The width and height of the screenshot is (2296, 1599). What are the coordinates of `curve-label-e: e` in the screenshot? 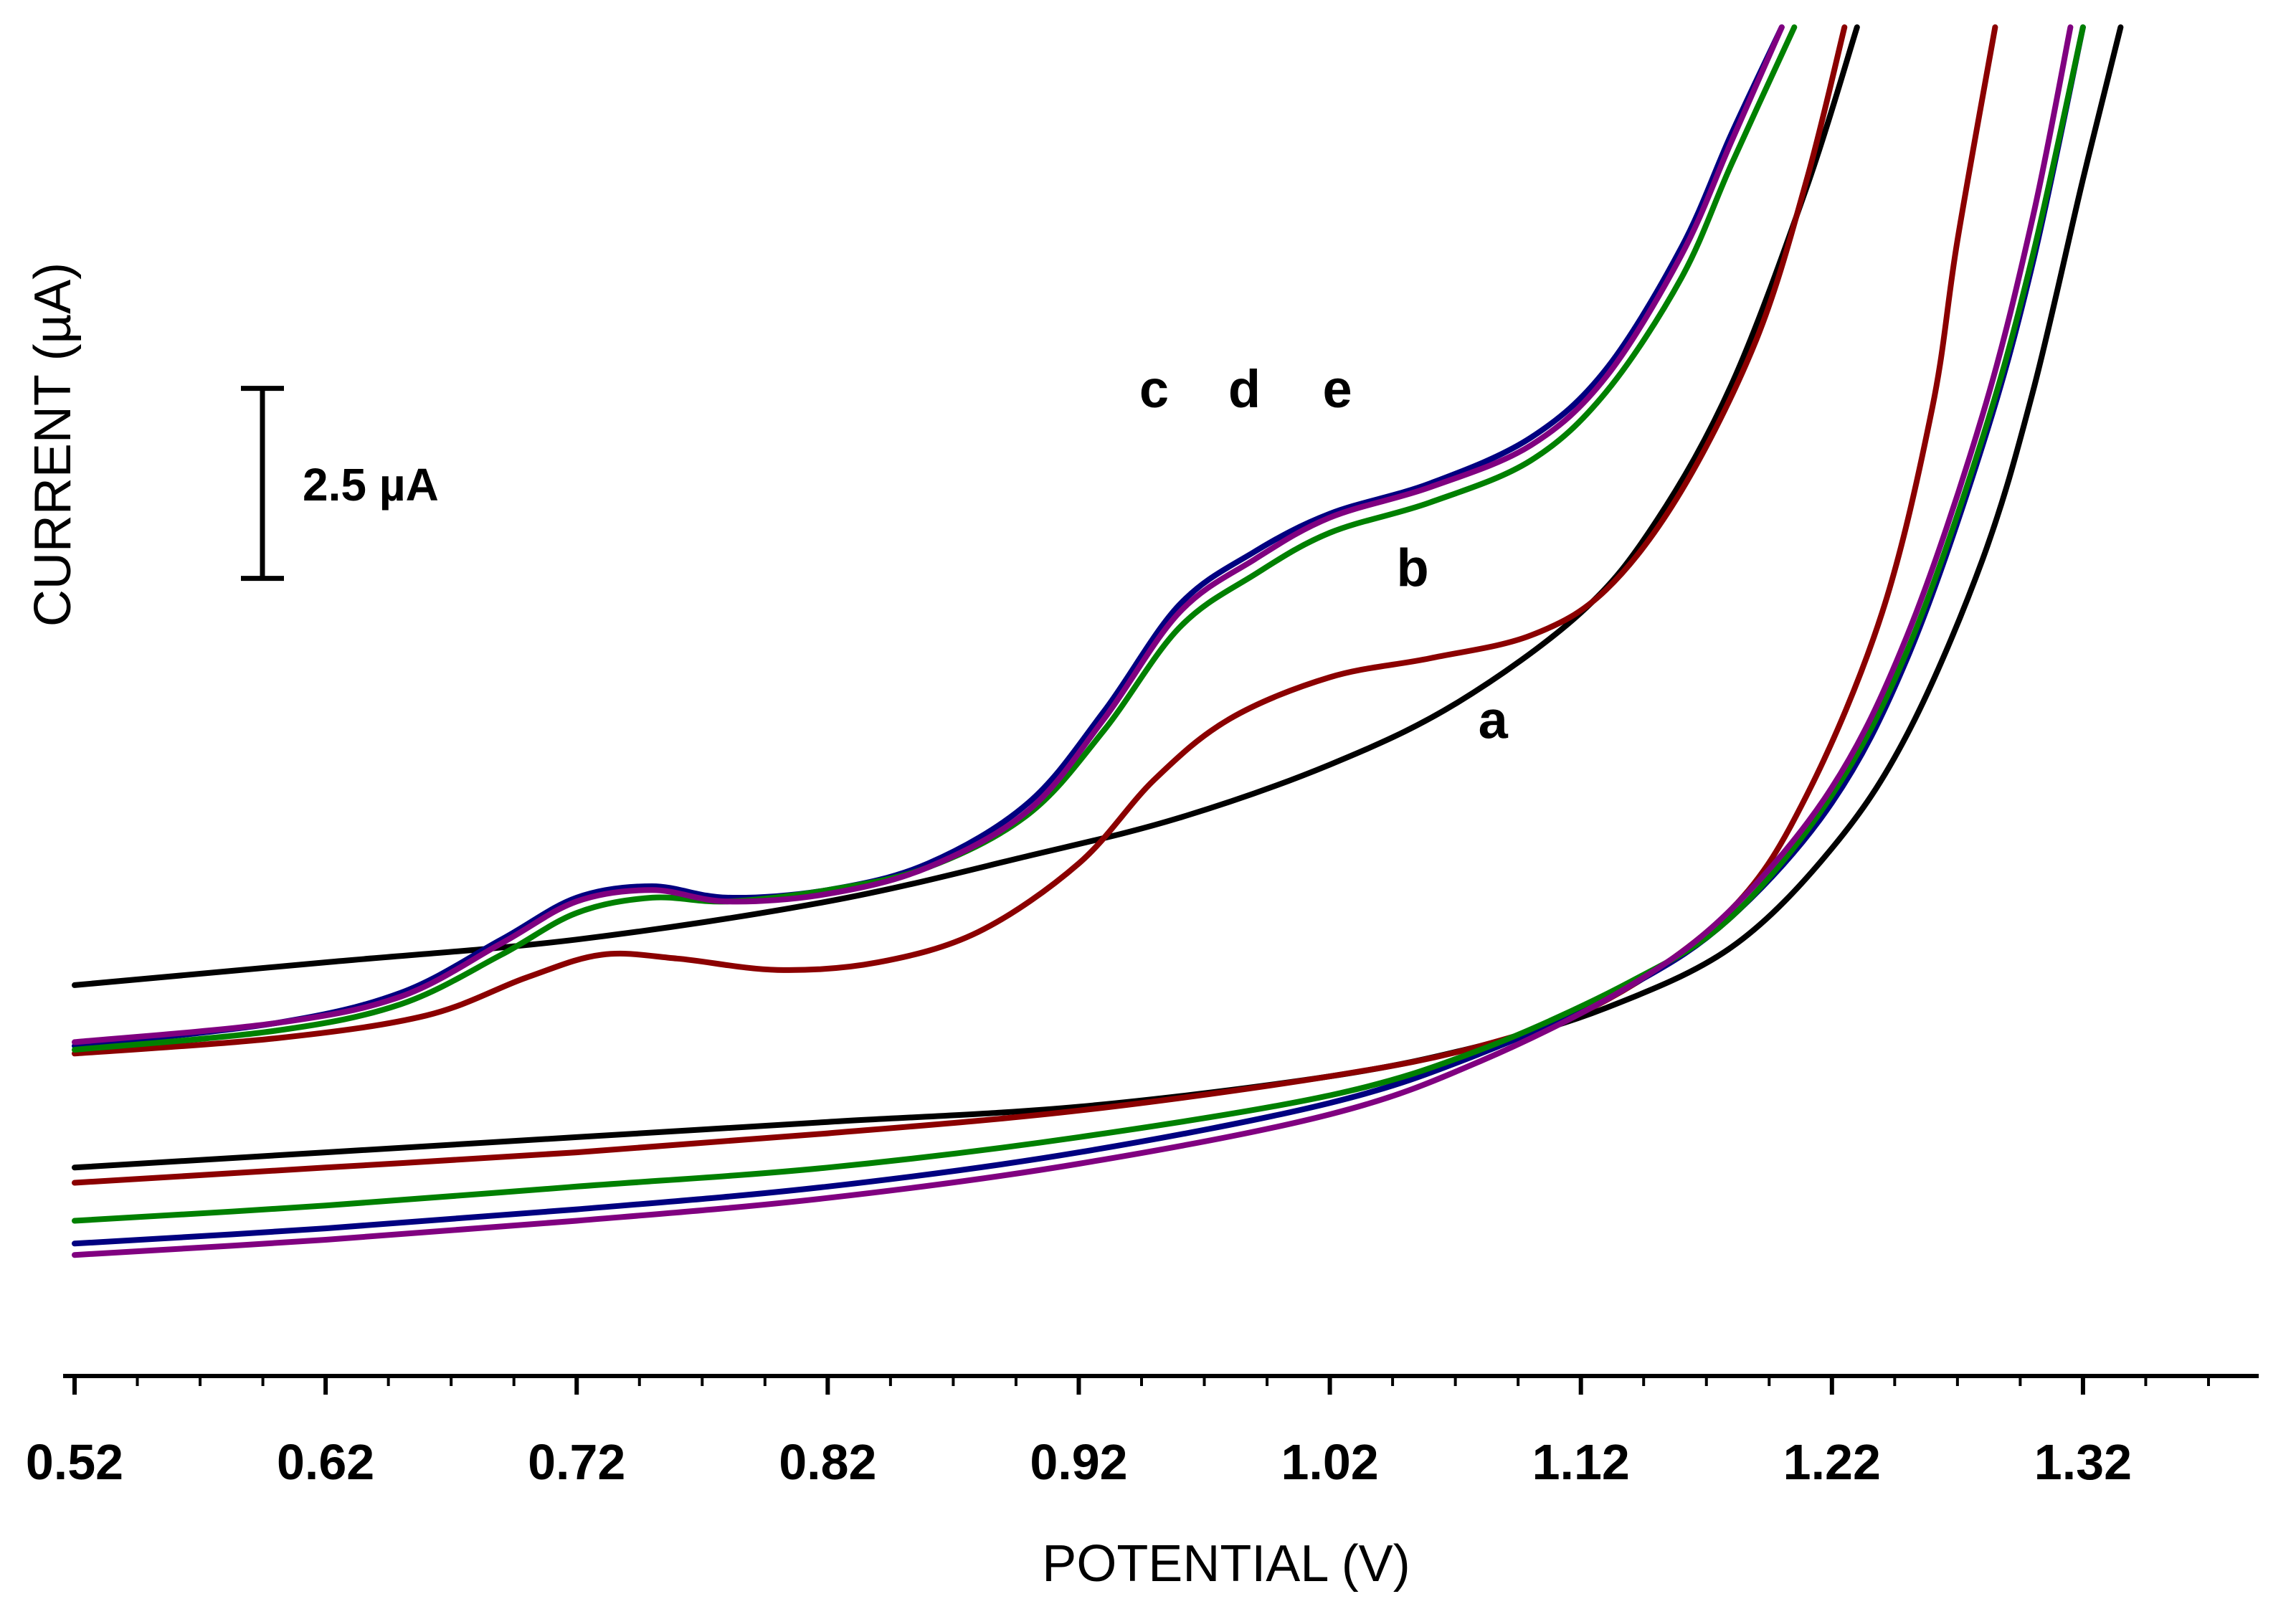 It's located at (1338, 389).